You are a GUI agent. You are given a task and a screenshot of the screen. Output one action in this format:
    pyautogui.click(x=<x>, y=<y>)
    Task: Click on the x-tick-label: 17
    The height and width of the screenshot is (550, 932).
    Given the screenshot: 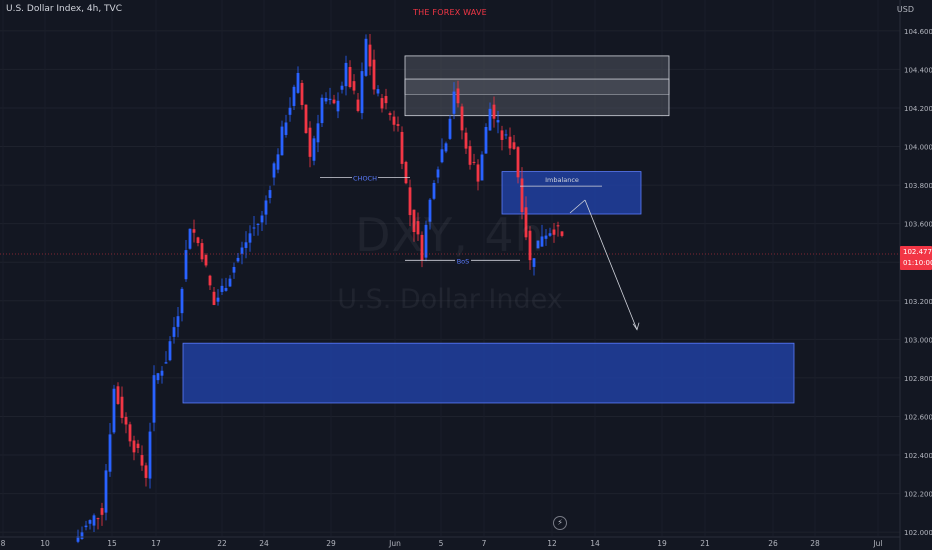 What is the action you would take?
    pyautogui.click(x=156, y=543)
    